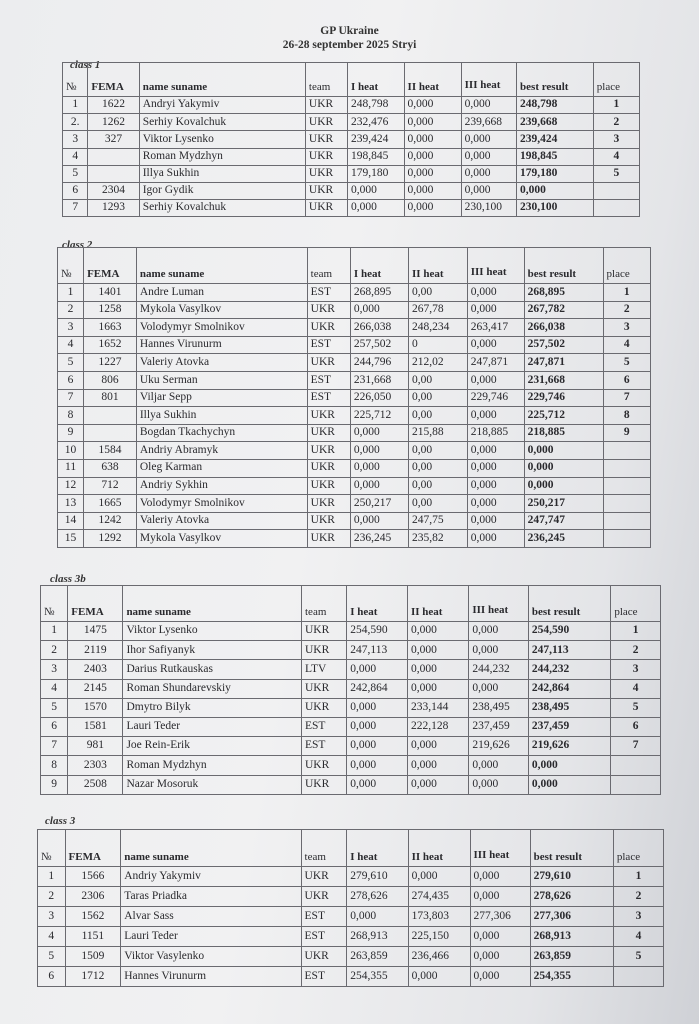 This screenshot has width=699, height=1024. Describe the element at coordinates (324, 916) in the screenshot. I see `cell-team: EST` at that location.